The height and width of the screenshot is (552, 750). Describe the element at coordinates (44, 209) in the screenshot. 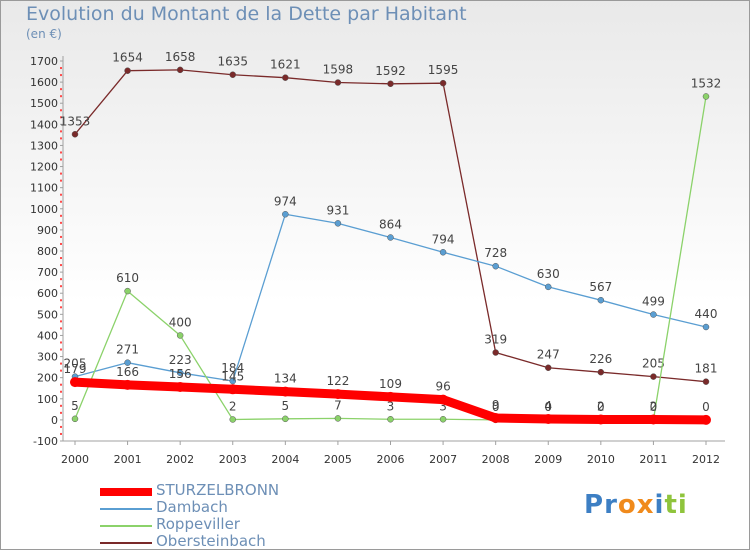

I see `y-tick-label: 1000` at that location.